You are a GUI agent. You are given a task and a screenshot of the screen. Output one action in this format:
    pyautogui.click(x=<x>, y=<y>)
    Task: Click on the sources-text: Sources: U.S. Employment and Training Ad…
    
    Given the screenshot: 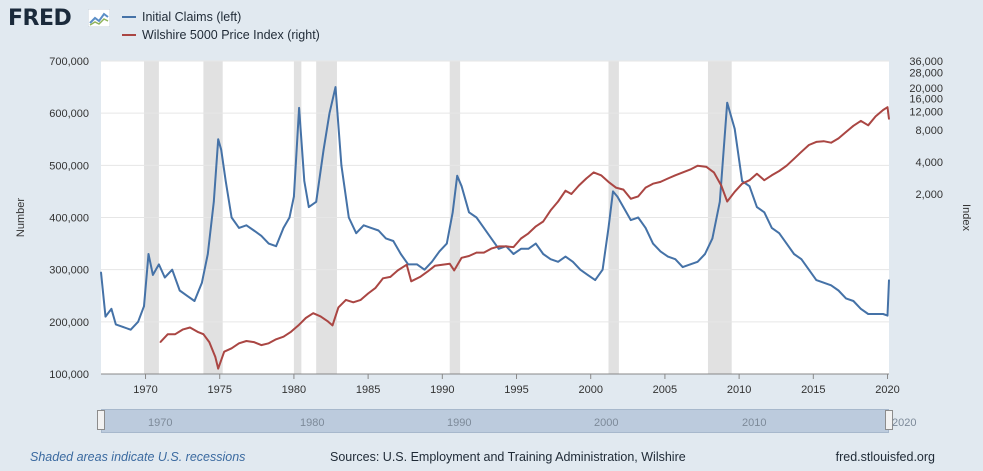 What is the action you would take?
    pyautogui.click(x=508, y=457)
    